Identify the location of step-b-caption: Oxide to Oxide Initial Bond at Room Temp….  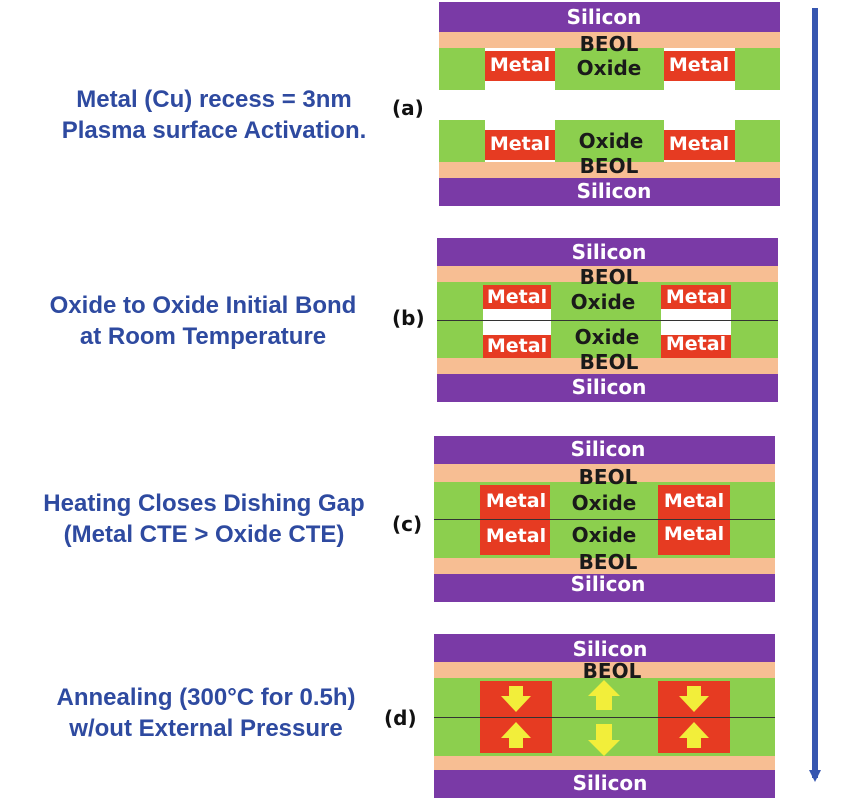
(203, 321).